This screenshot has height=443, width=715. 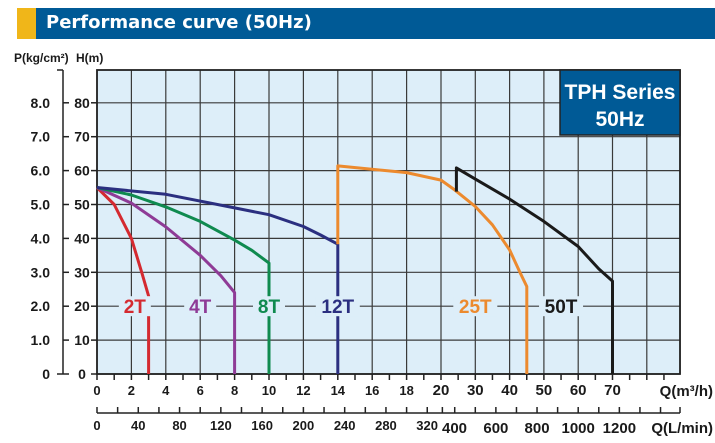 I want to click on x-tick-label: 8, so click(x=234, y=390).